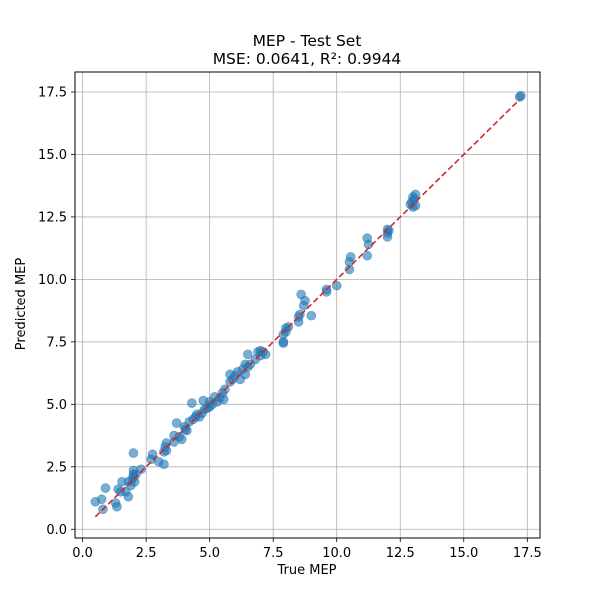 Image resolution: width=600 pixels, height=600 pixels. I want to click on y-tick-label: 5.0, so click(56, 405).